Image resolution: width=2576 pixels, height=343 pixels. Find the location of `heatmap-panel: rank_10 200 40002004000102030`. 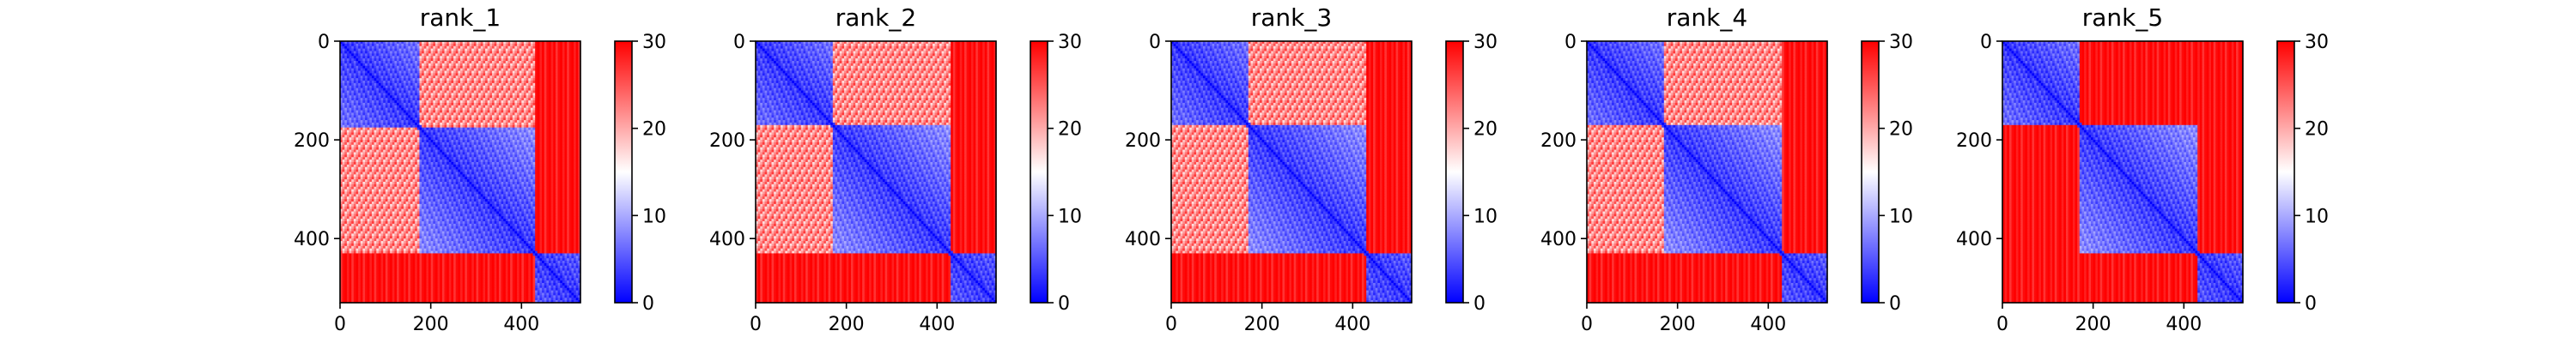

heatmap-panel: rank_10 200 40002004000102030 is located at coordinates (480, 169).